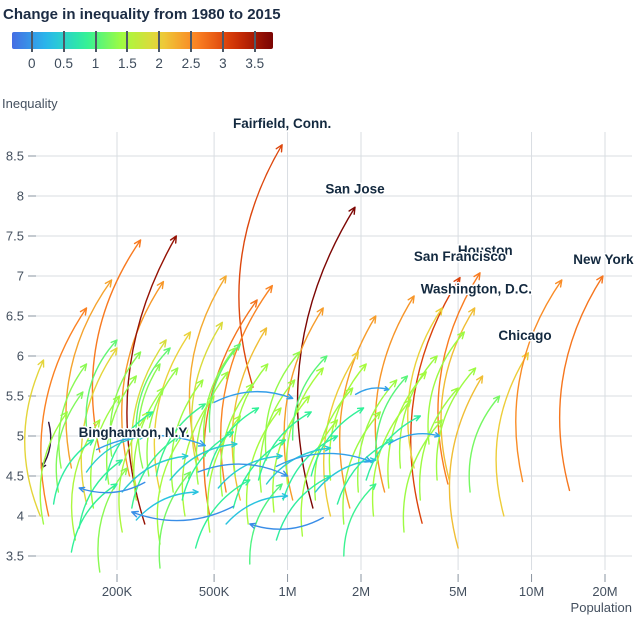 The image size is (640, 640). Describe the element at coordinates (15, 156) in the screenshot. I see `y-tick-label: 8.5` at that location.